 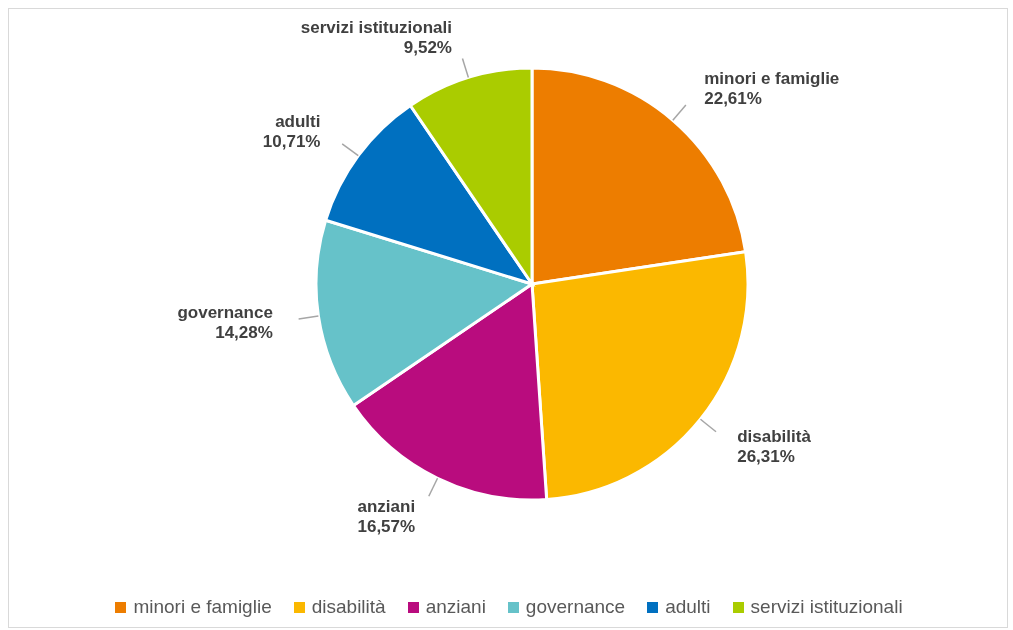 I want to click on slice-label: anziani, so click(x=386, y=507).